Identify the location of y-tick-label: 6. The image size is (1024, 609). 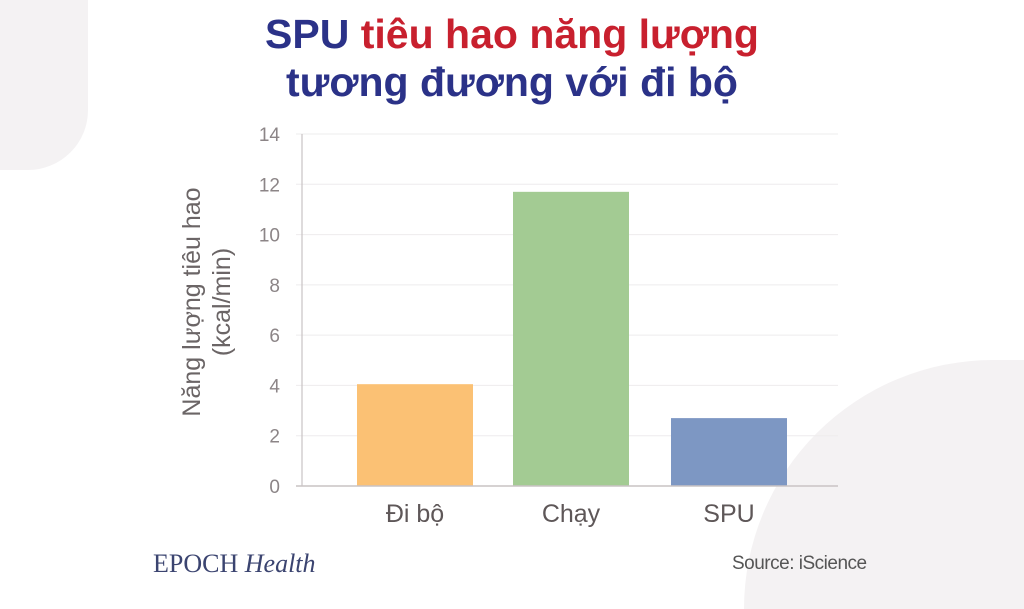
(274, 336).